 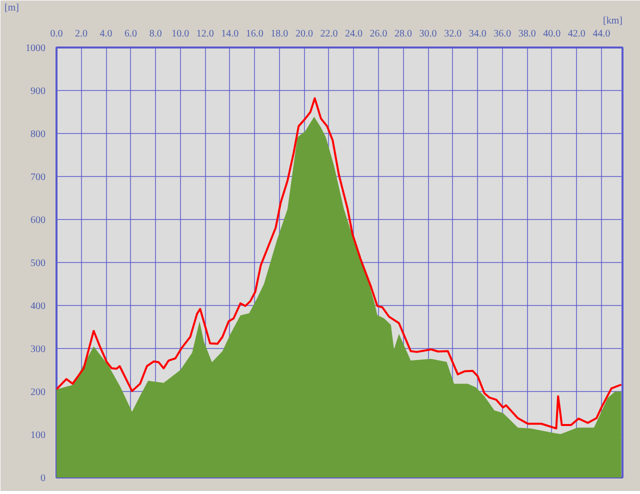 I want to click on x-tick-label: 4.0, so click(x=106, y=34).